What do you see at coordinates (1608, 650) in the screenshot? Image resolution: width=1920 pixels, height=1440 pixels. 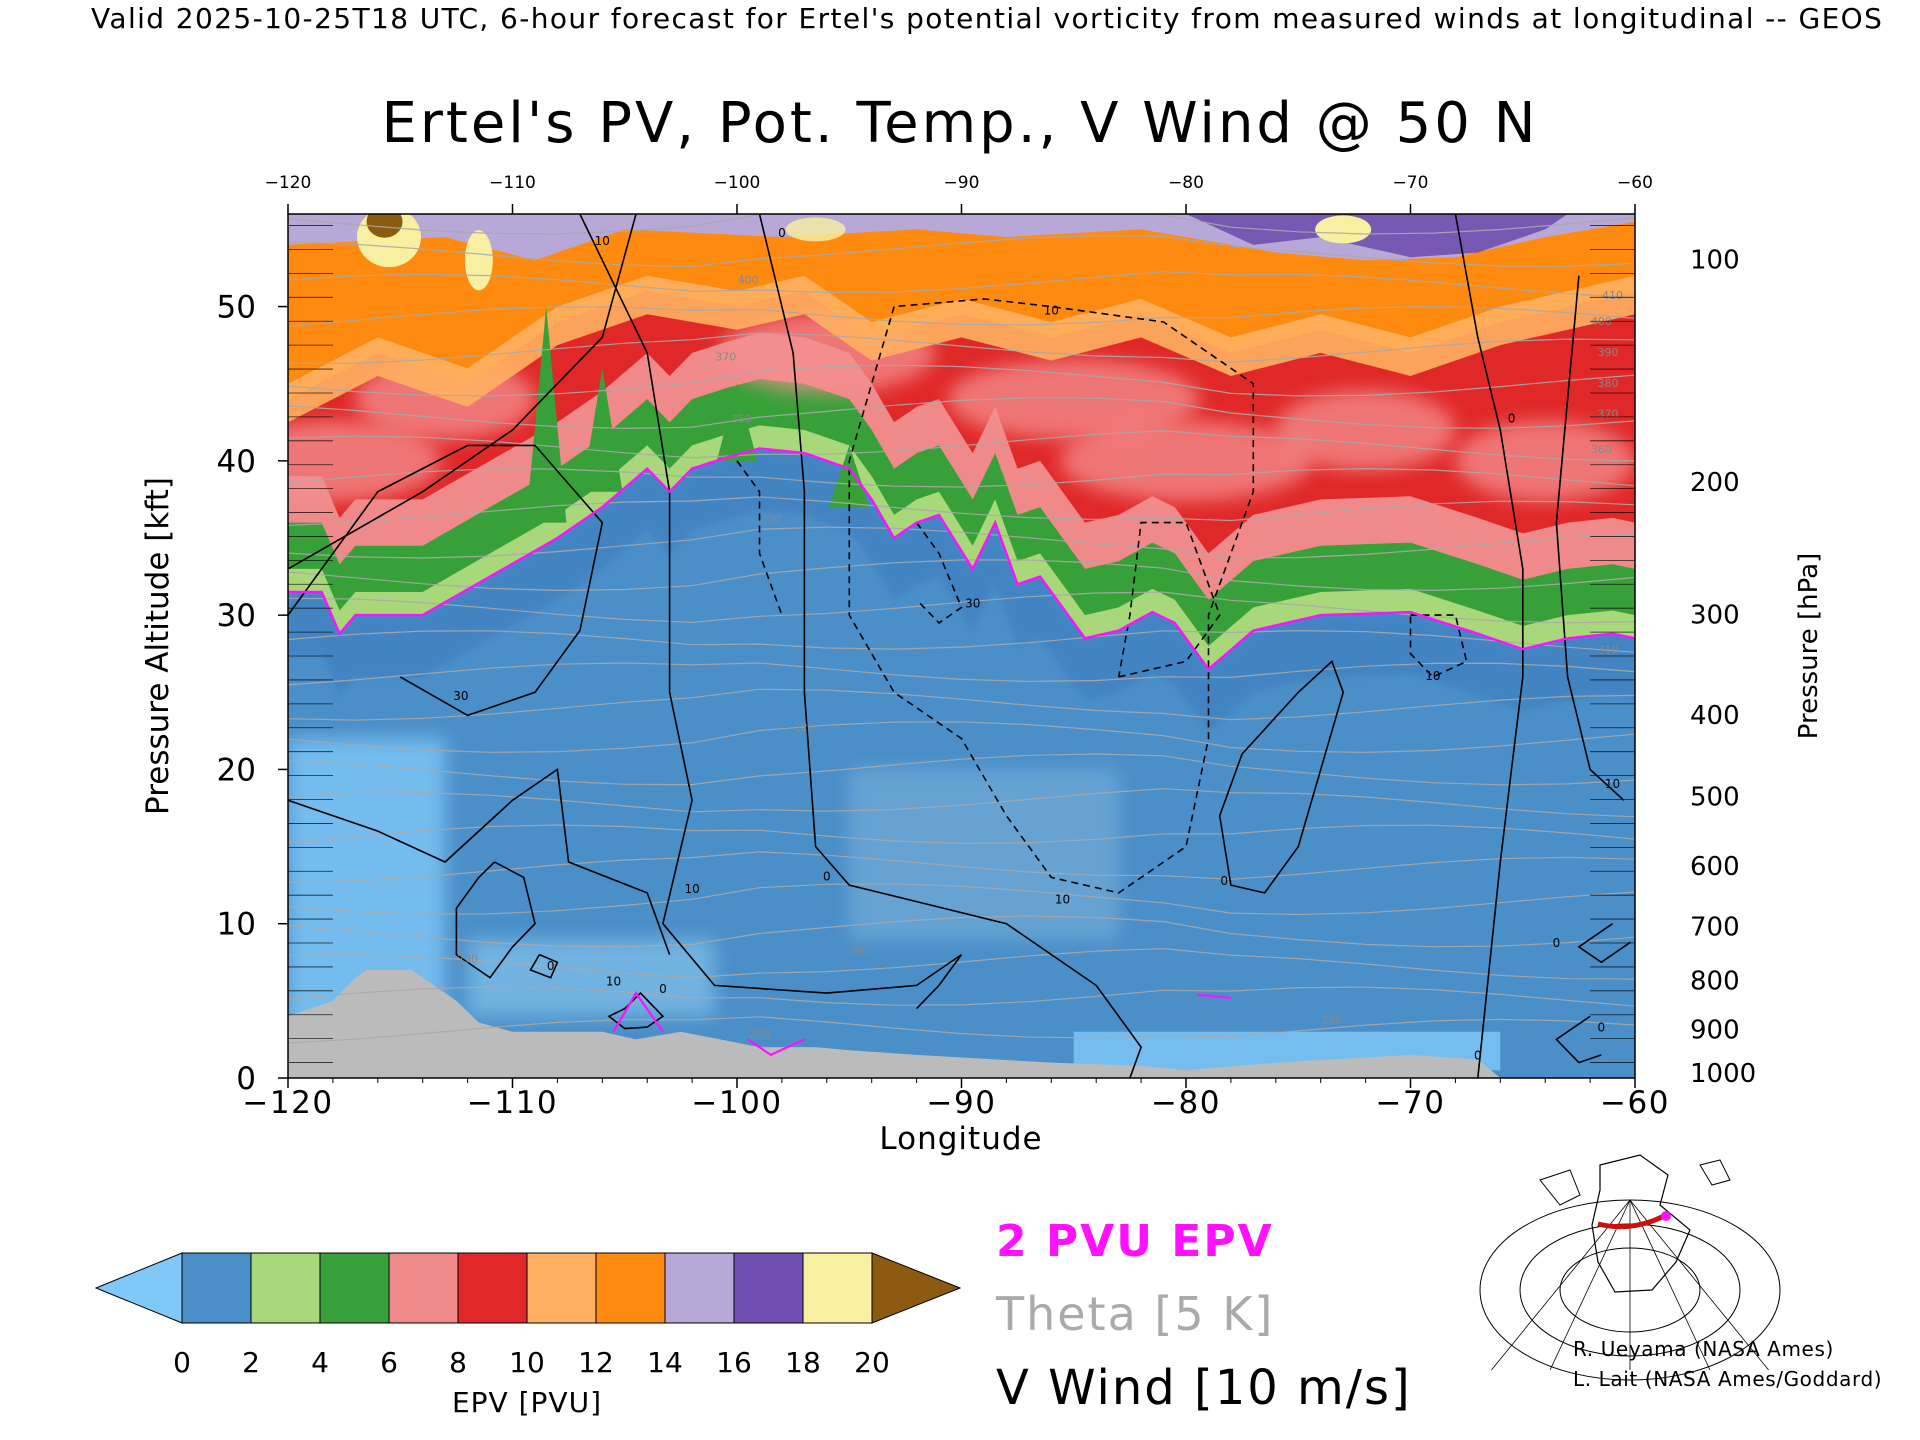 I see `theta-contour-label: 310` at bounding box center [1608, 650].